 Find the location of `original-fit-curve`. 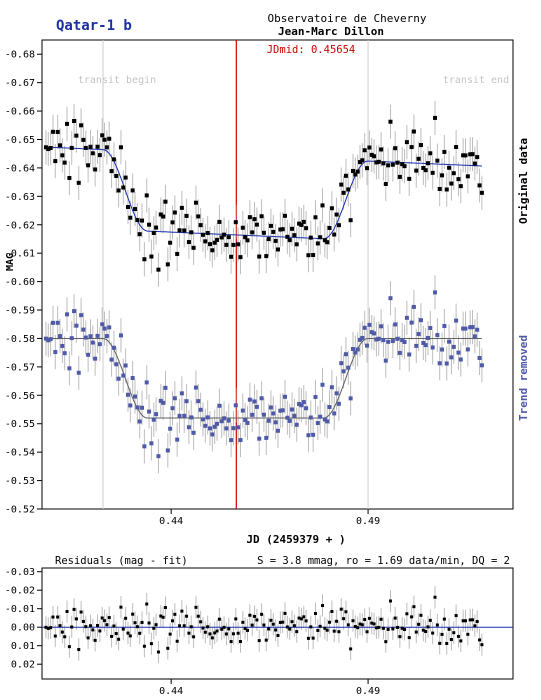

original-fit-curve is located at coordinates (263, 193).